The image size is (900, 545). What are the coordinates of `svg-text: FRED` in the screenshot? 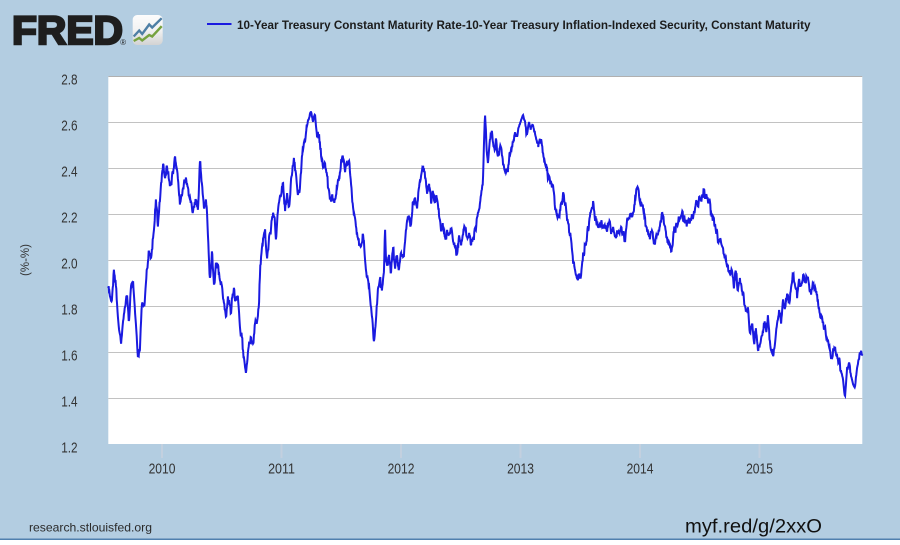 It's located at (67, 31).